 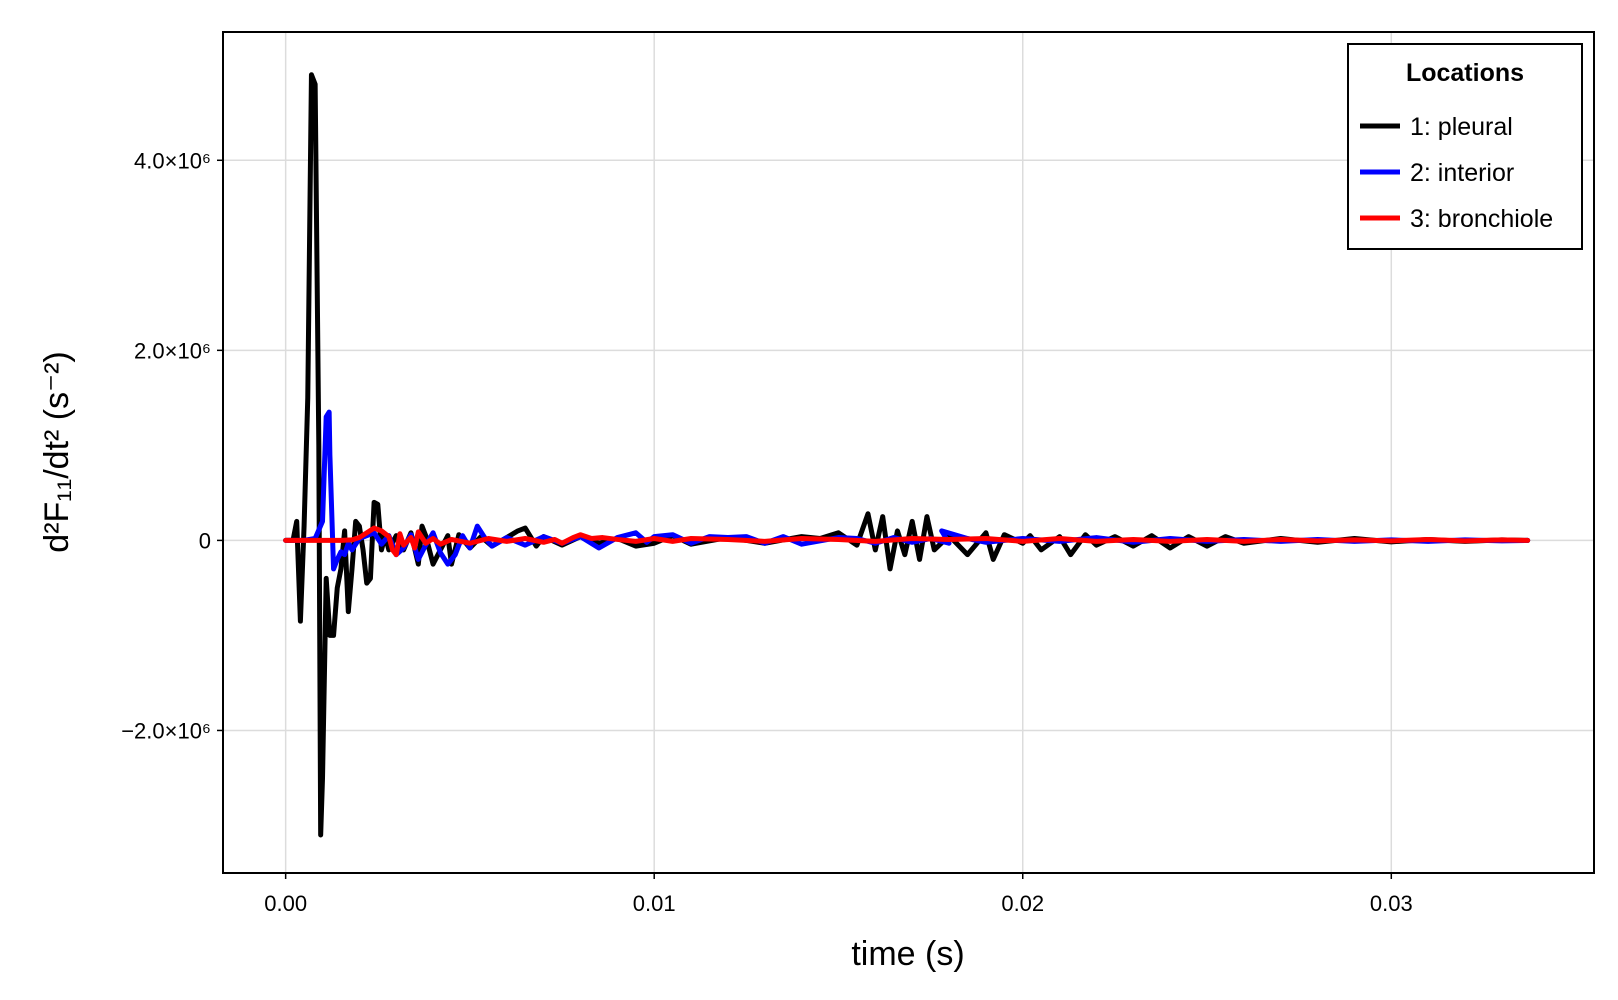 I want to click on legend-label-2: 2: interior, so click(x=1462, y=173).